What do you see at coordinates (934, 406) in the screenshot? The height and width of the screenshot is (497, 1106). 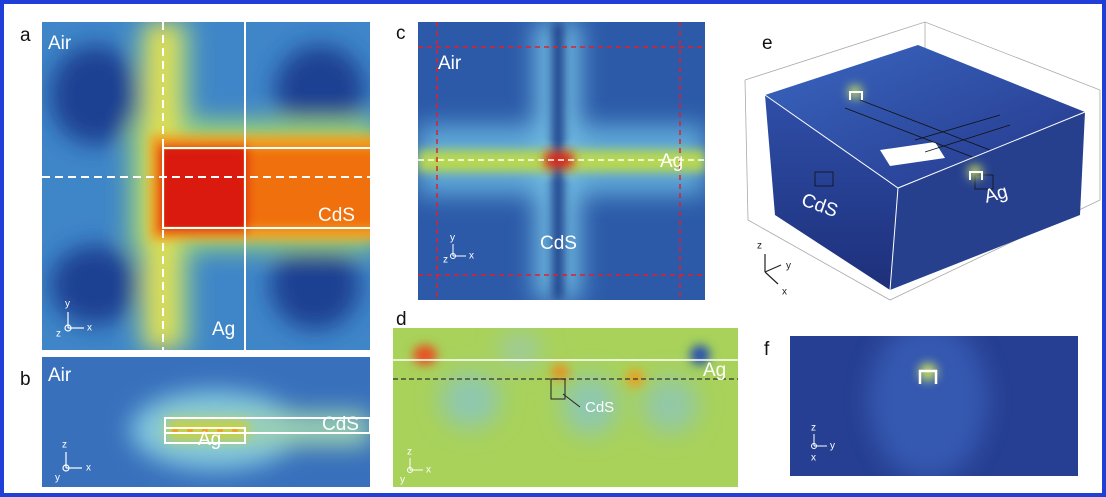 I see `field-map-f` at bounding box center [934, 406].